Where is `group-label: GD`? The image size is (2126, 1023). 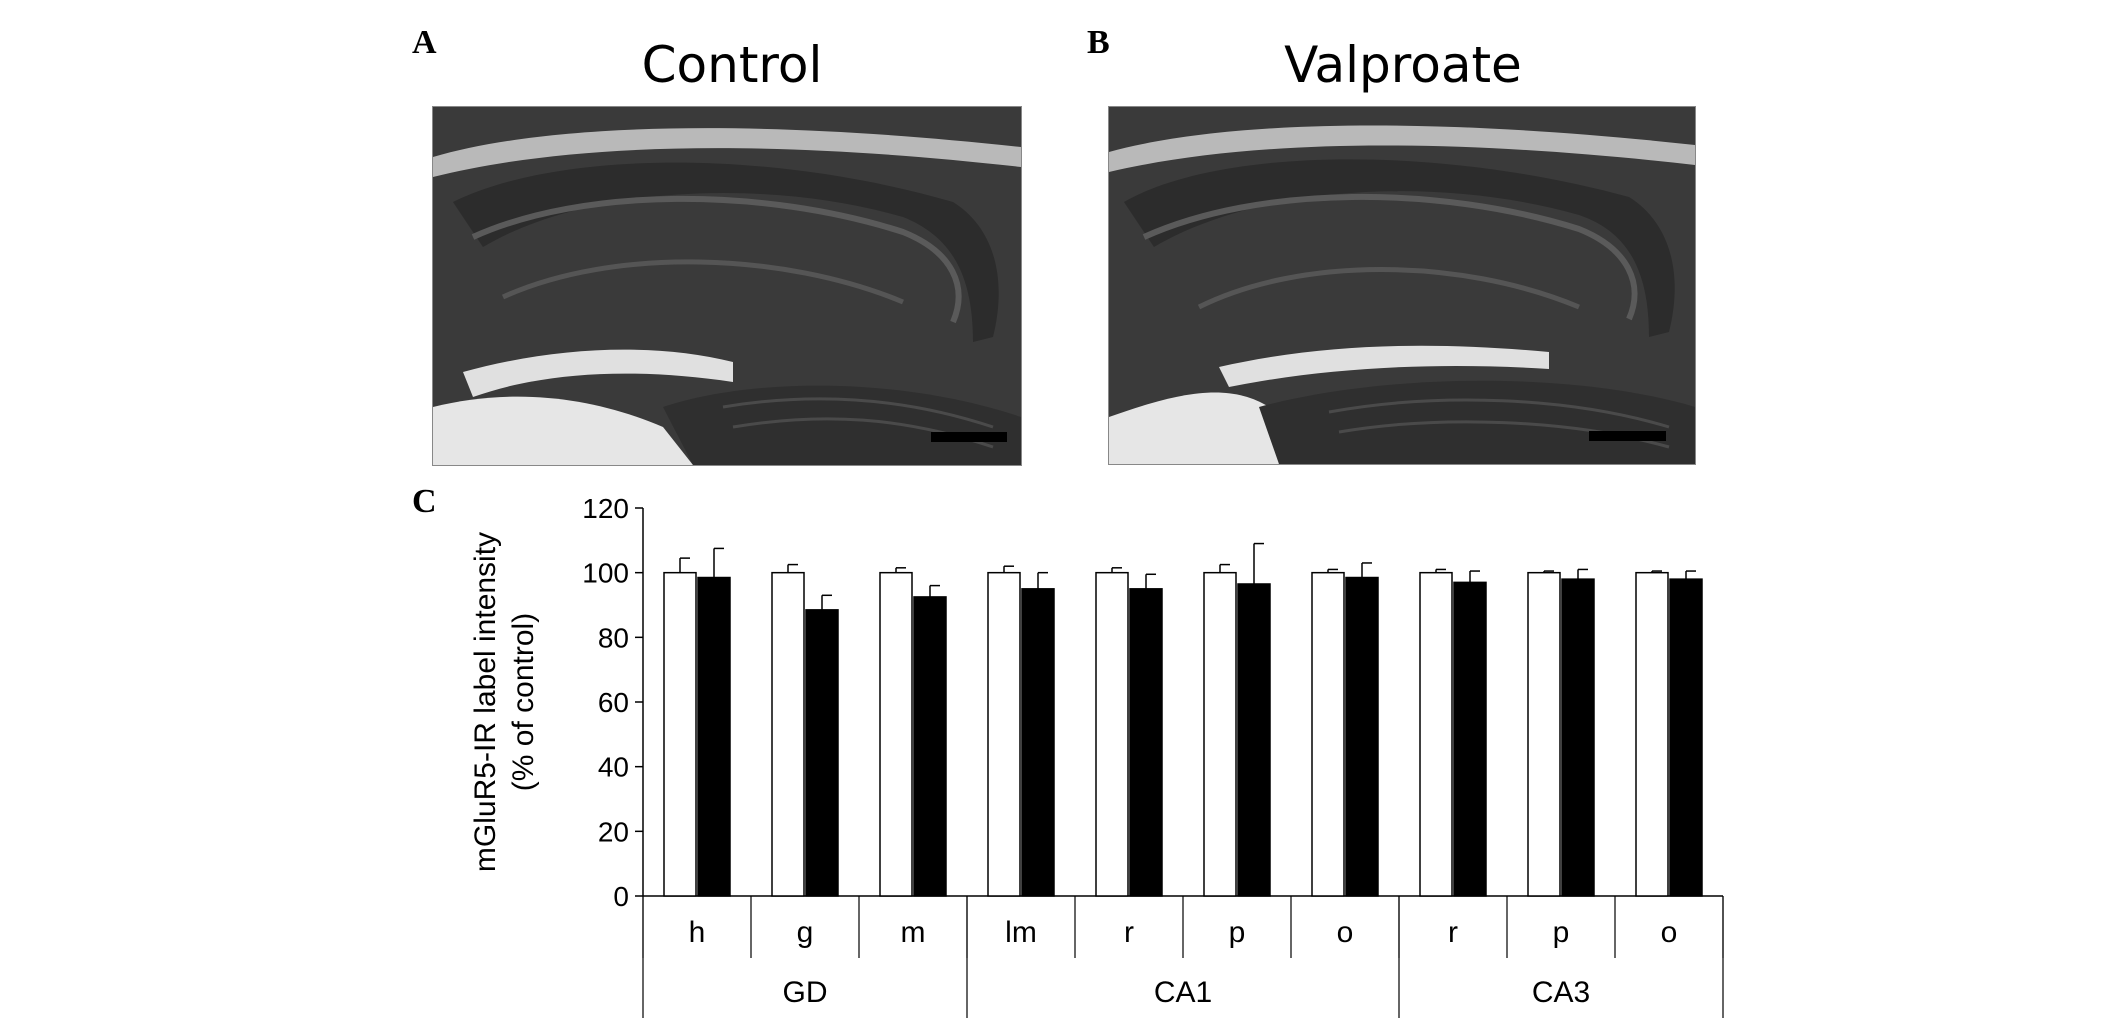
group-label: GD is located at coordinates (805, 992).